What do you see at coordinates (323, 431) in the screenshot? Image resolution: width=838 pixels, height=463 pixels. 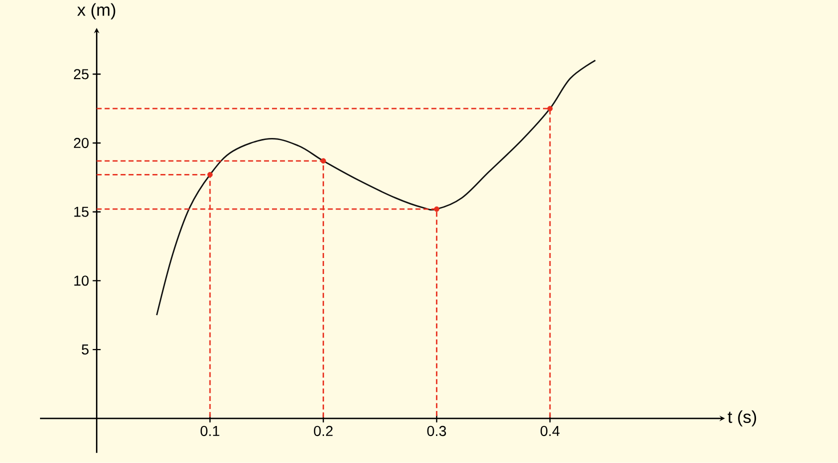 I see `x-tick-label: 0.2` at bounding box center [323, 431].